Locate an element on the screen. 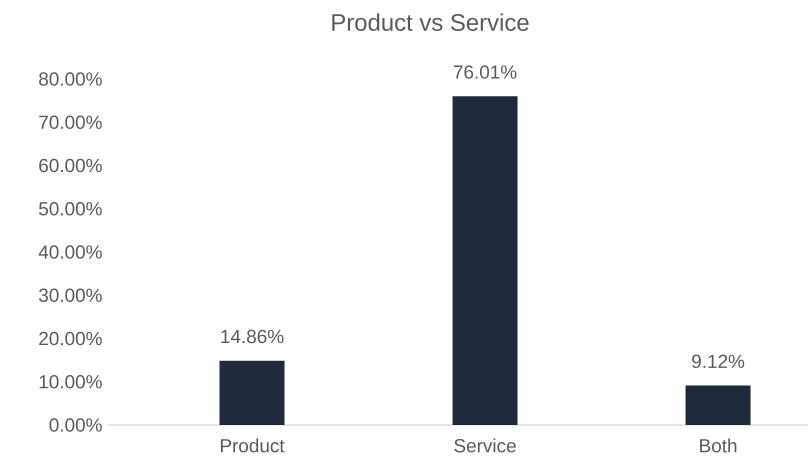 The height and width of the screenshot is (475, 810). y-tick-label: 20.00% is located at coordinates (70, 339).